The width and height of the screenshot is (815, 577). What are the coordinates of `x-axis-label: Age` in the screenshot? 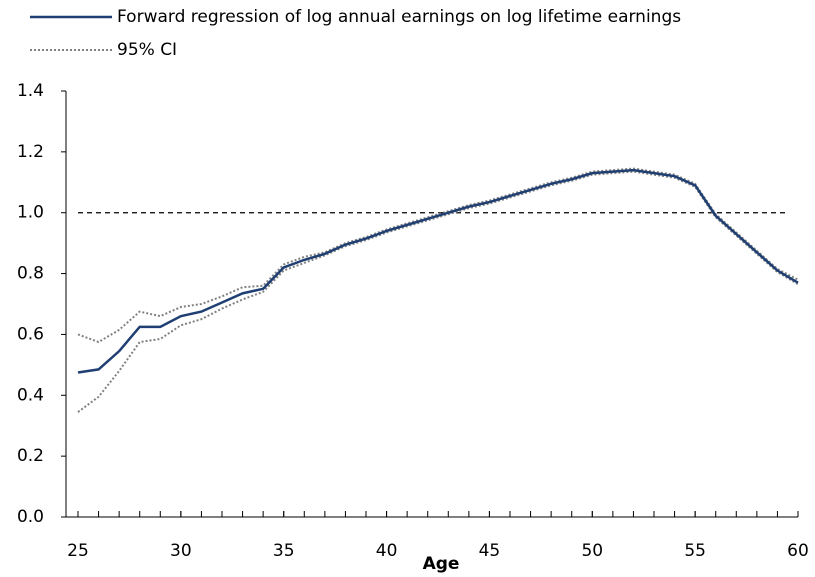 It's located at (441, 564).